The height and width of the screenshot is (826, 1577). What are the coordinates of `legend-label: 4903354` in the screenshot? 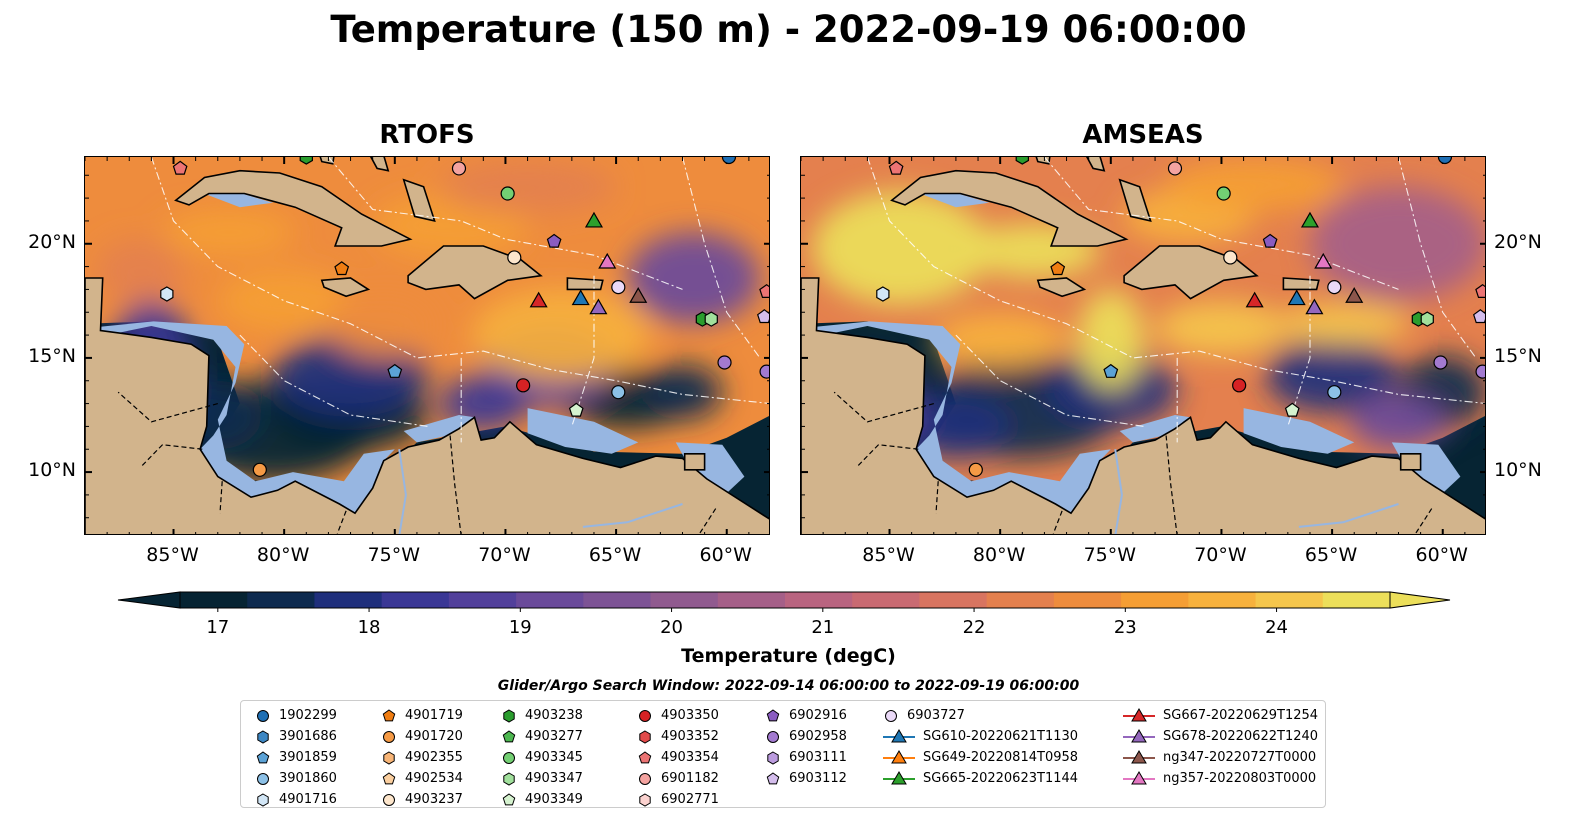 It's located at (690, 757).